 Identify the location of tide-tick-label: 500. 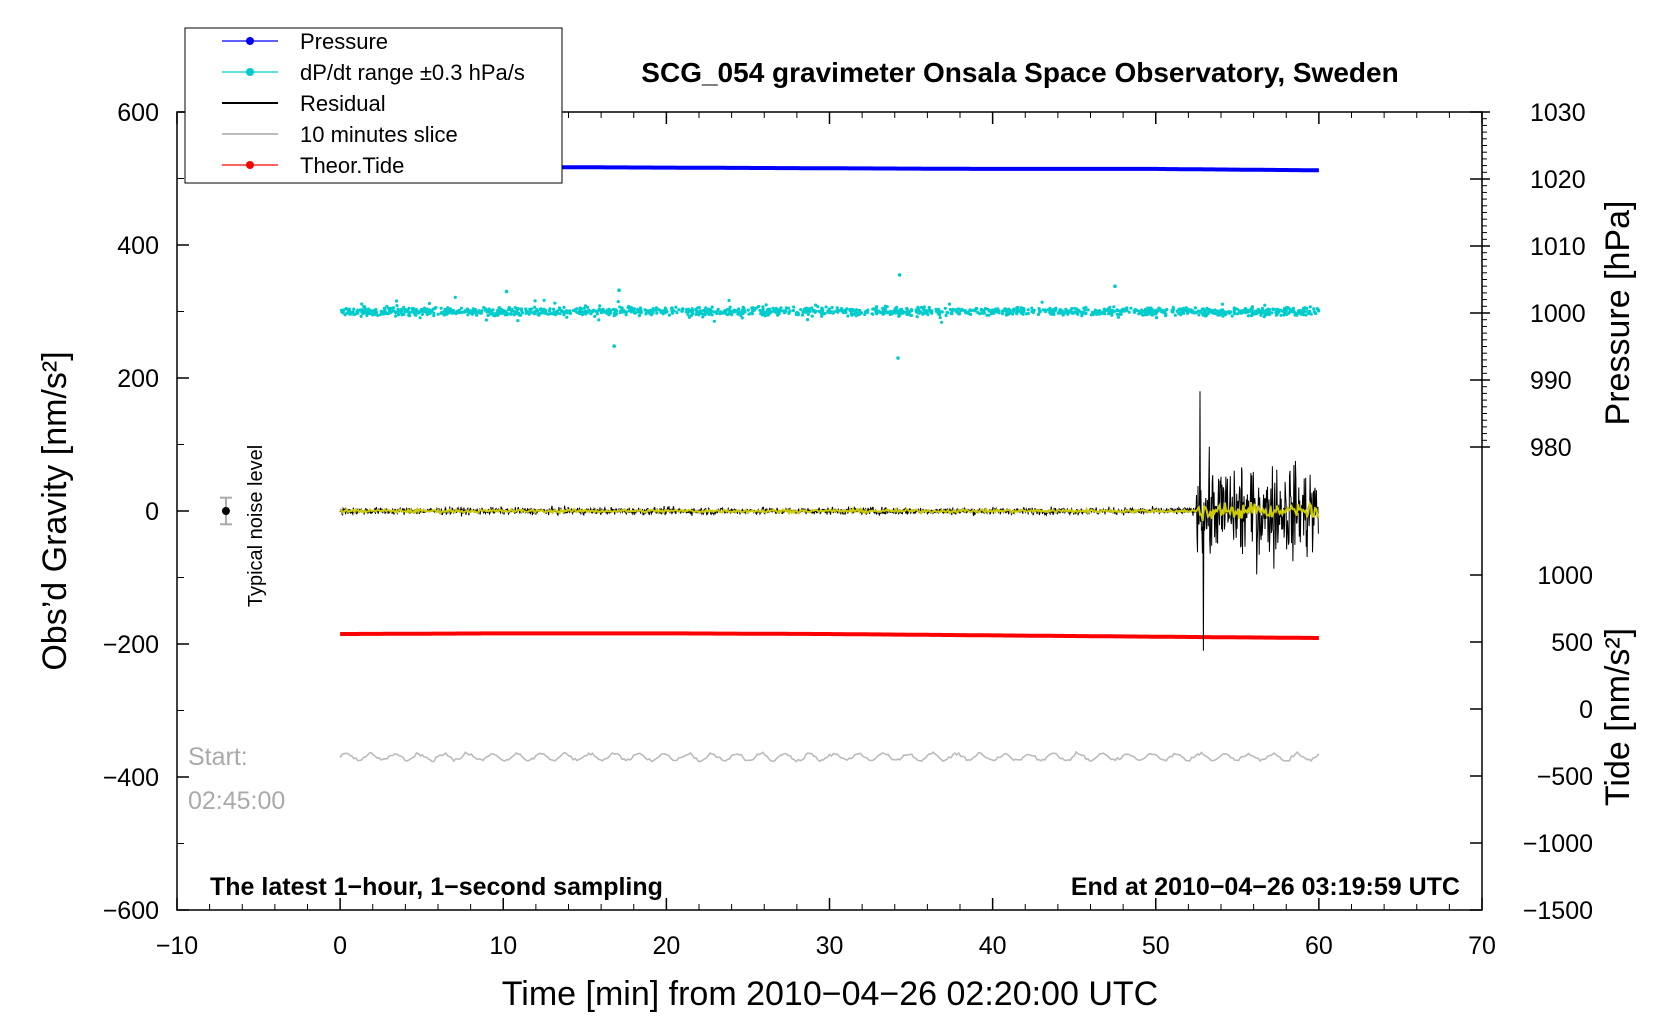
(1572, 643).